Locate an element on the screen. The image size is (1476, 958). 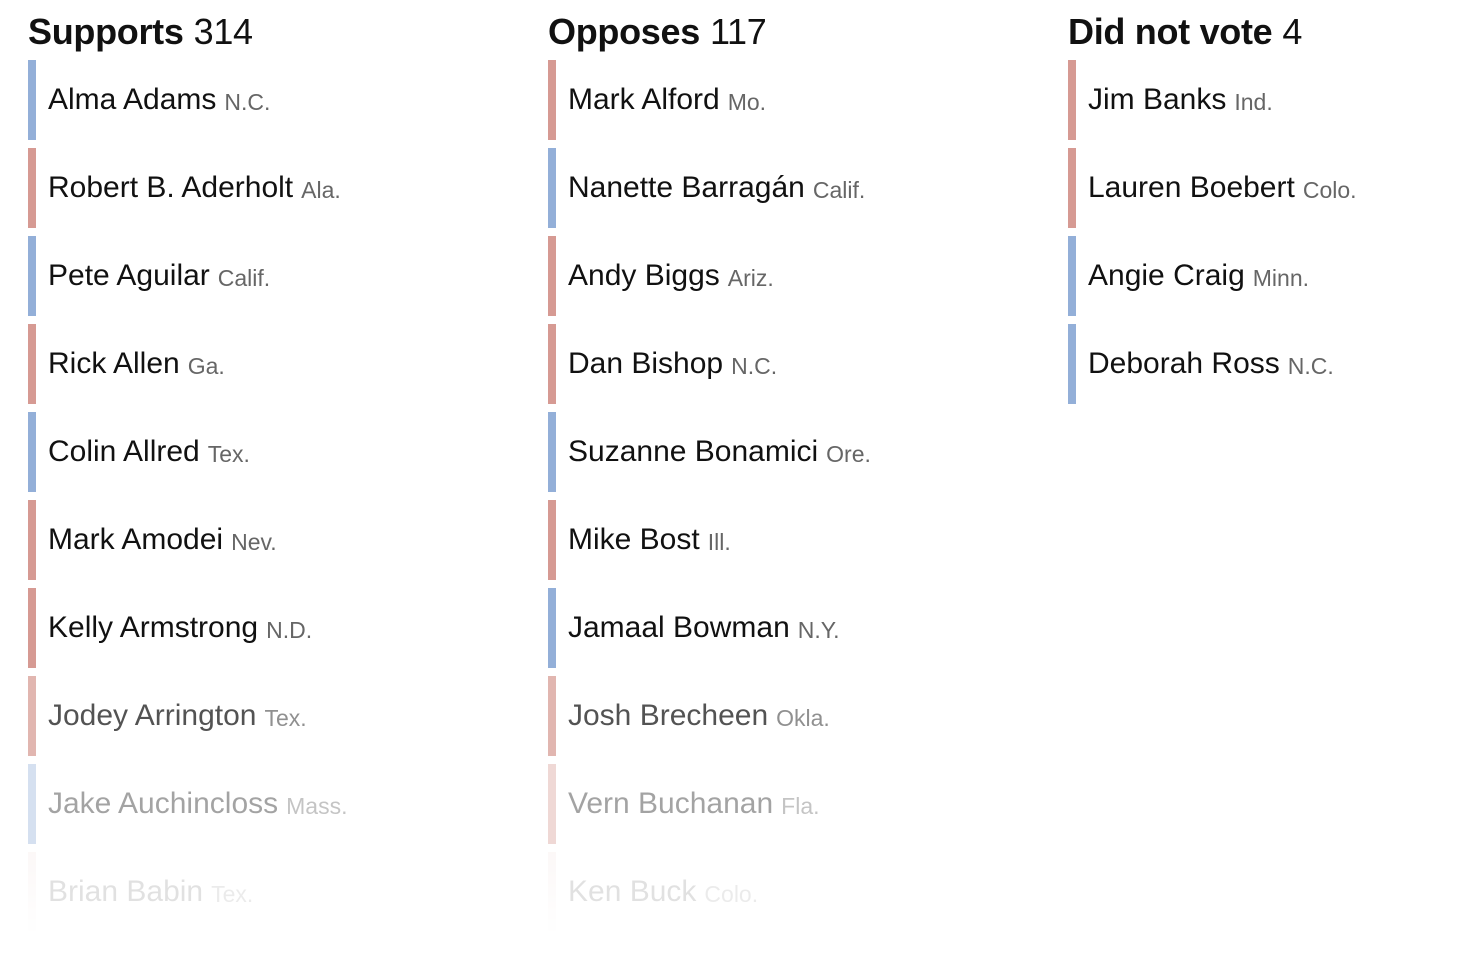
member-state: Colo. is located at coordinates (1329, 189).